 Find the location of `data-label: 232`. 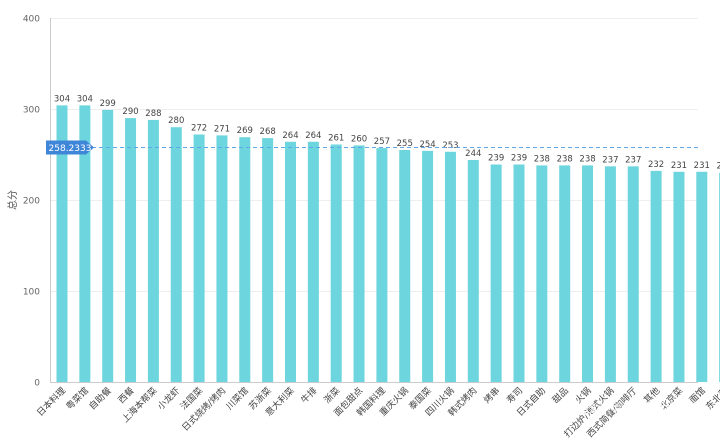

data-label: 232 is located at coordinates (656, 165).